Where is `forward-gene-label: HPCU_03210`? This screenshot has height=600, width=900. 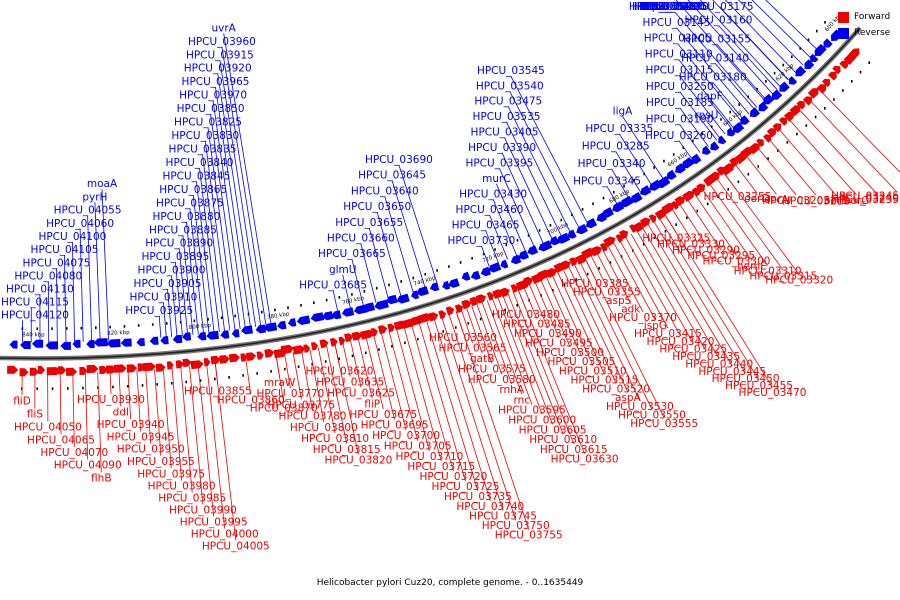
forward-gene-label: HPCU_03210 is located at coordinates (816, 201).